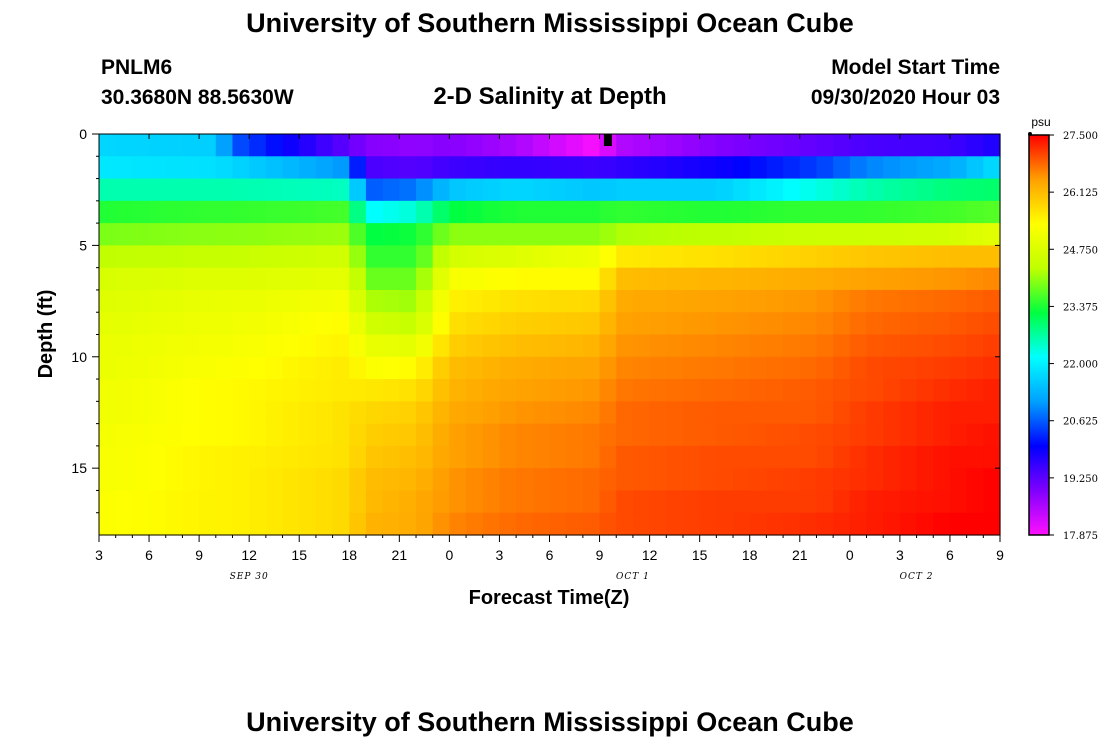 The height and width of the screenshot is (750, 1100). I want to click on colorbar-tick-label: 27.500, so click(1080, 136).